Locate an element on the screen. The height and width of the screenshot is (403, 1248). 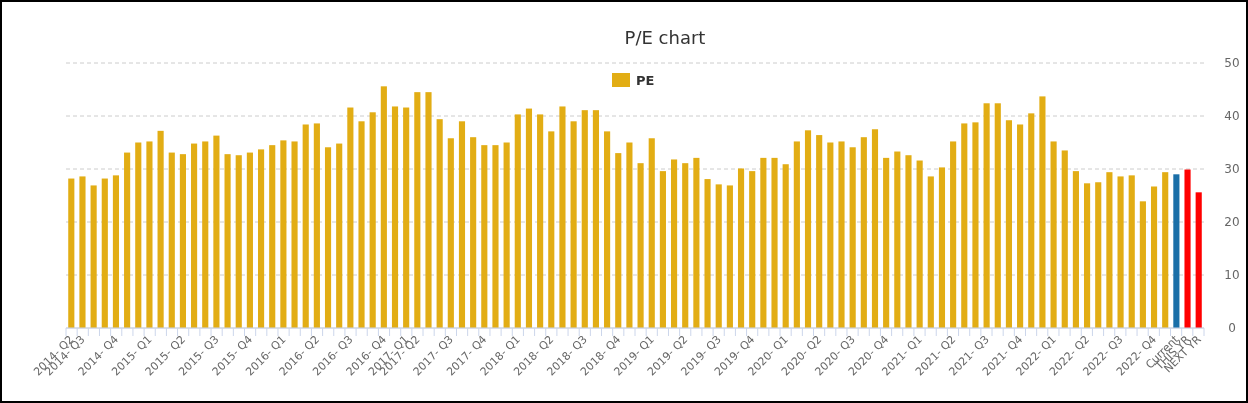
y-tick-label: 10 is located at coordinates (1232, 275).